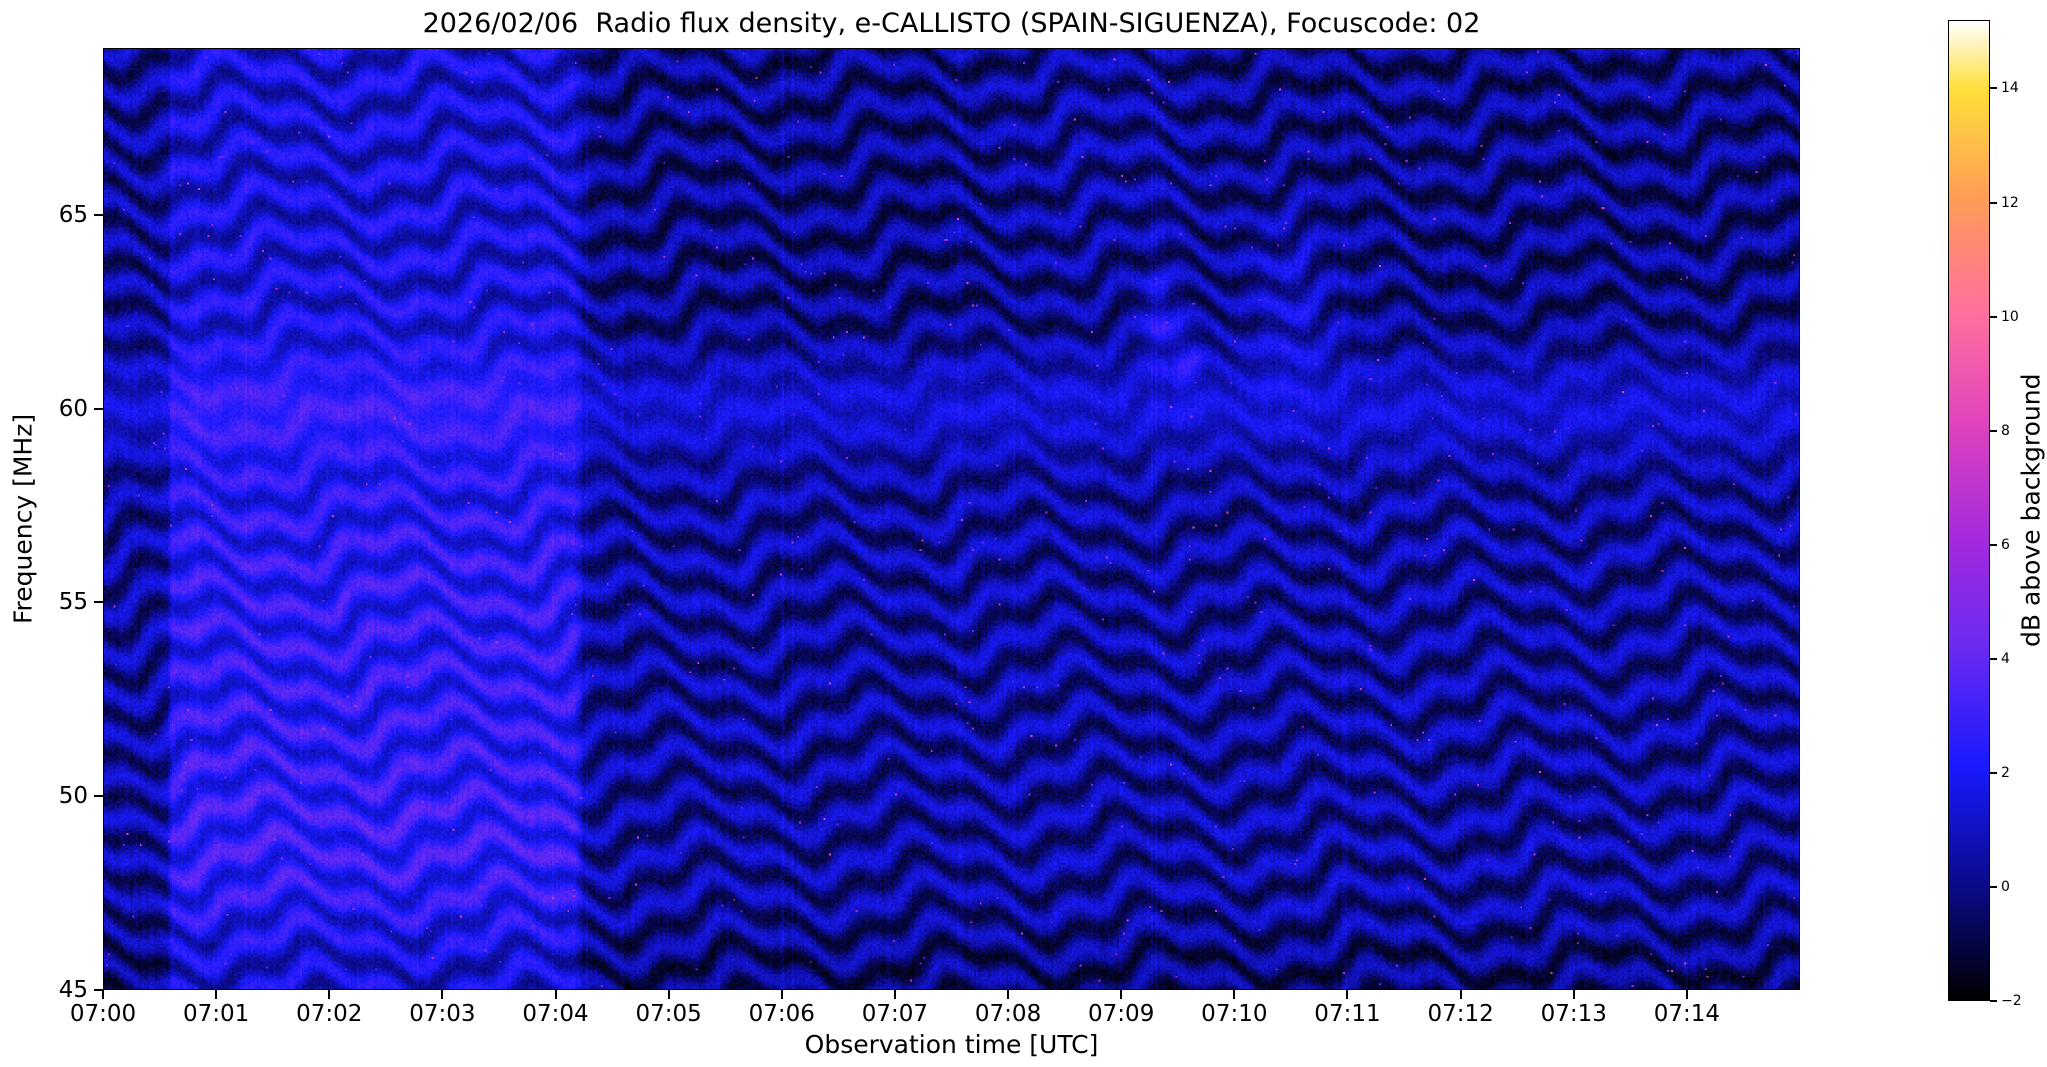  What do you see at coordinates (1347, 1014) in the screenshot?
I see `x-tick-label: 07:11` at bounding box center [1347, 1014].